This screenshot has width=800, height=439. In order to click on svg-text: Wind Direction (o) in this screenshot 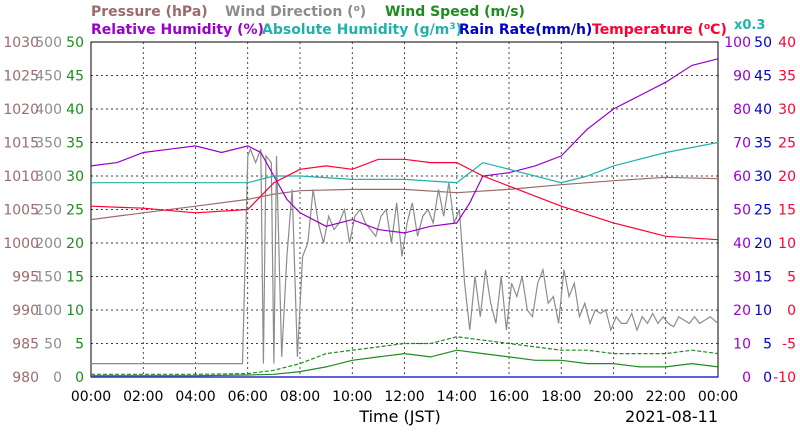, I will do `click(295, 12)`.